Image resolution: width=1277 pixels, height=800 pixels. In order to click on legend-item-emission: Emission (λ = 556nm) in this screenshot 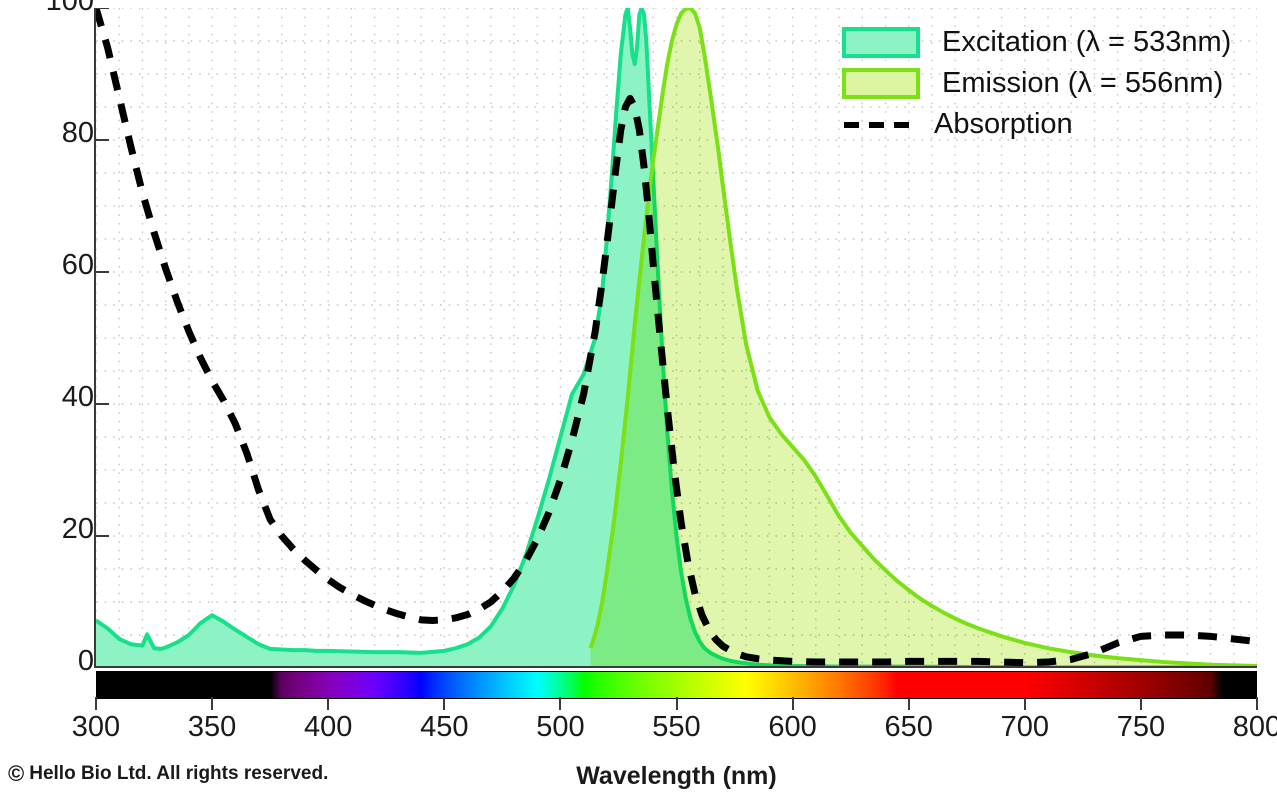, I will do `click(1052, 83)`.